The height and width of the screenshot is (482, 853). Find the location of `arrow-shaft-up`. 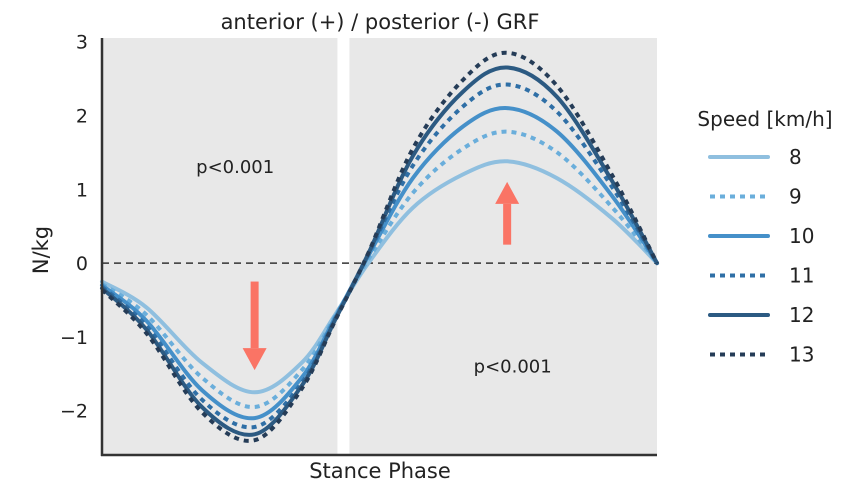

arrow-shaft-up is located at coordinates (507, 224).